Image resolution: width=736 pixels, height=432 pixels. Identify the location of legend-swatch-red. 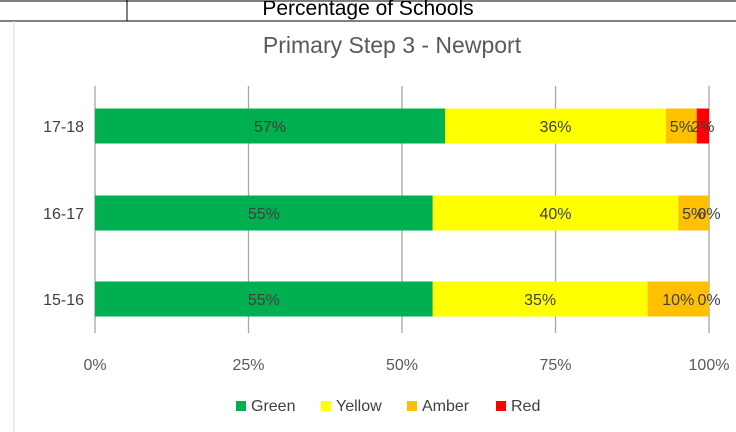
(501, 406).